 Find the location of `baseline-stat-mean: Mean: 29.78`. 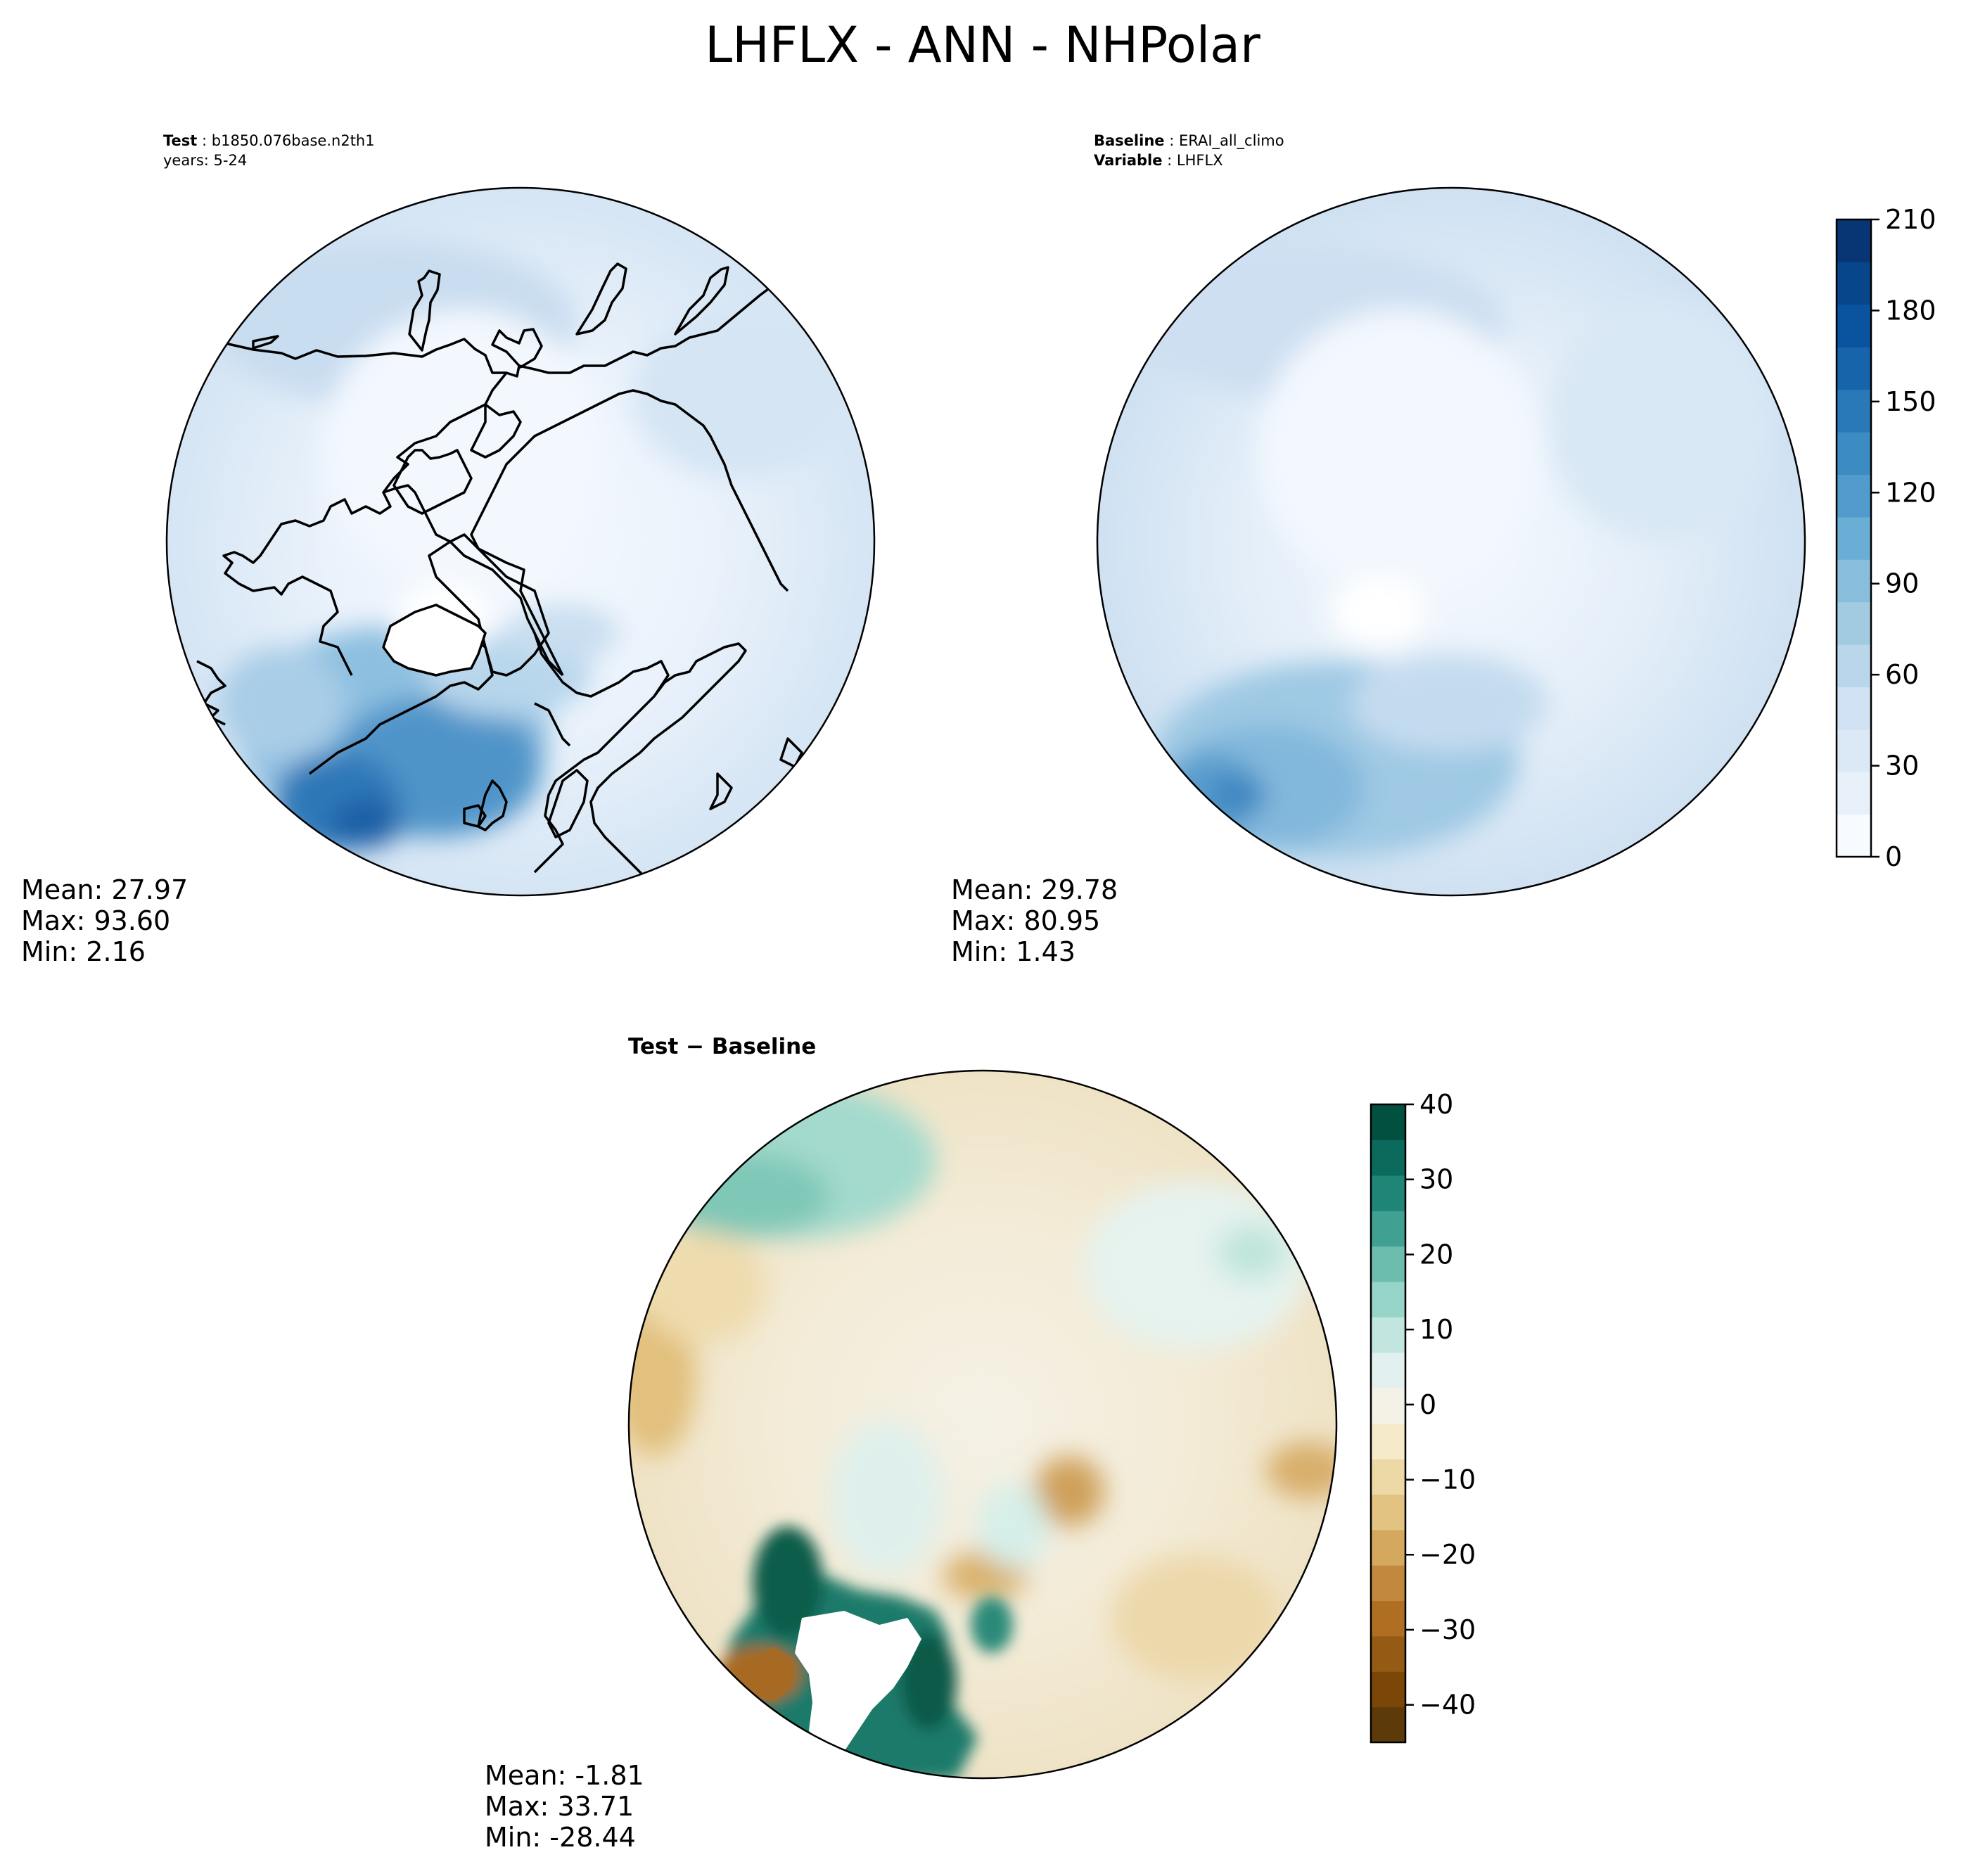

baseline-stat-mean: Mean: 29.78 is located at coordinates (1034, 889).